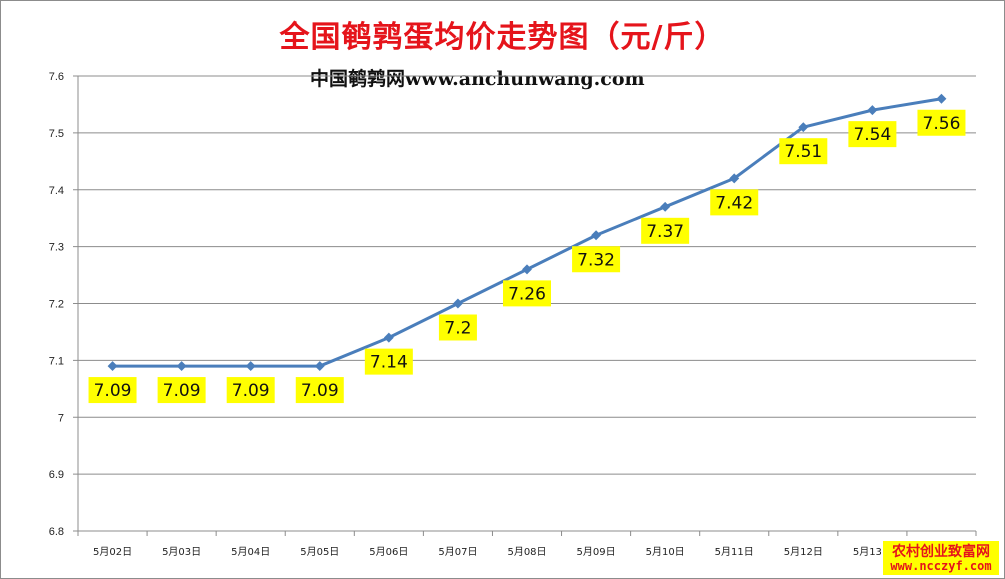 This screenshot has width=1005, height=579. Describe the element at coordinates (56, 134) in the screenshot. I see `y-tick-label: 7.5` at that location.